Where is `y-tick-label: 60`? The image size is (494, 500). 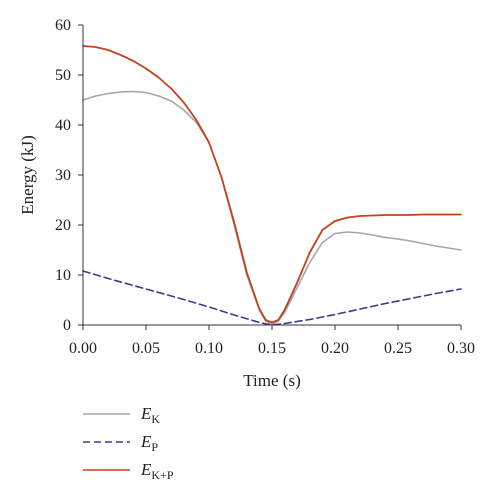 y-tick-label: 60 is located at coordinates (63, 25).